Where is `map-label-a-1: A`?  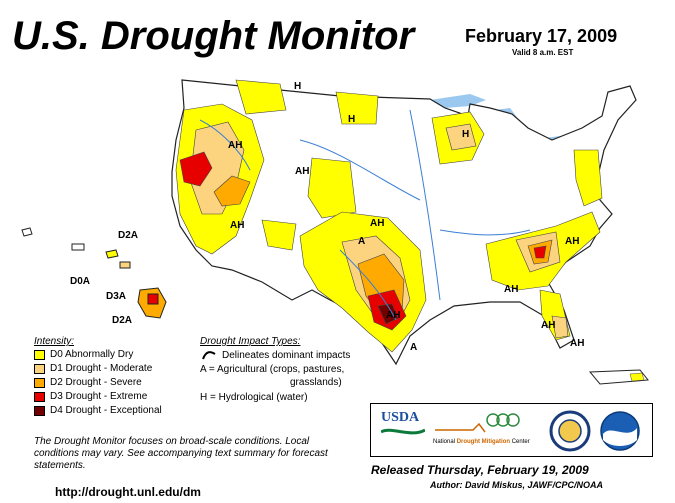 map-label-a-1: A is located at coordinates (362, 241).